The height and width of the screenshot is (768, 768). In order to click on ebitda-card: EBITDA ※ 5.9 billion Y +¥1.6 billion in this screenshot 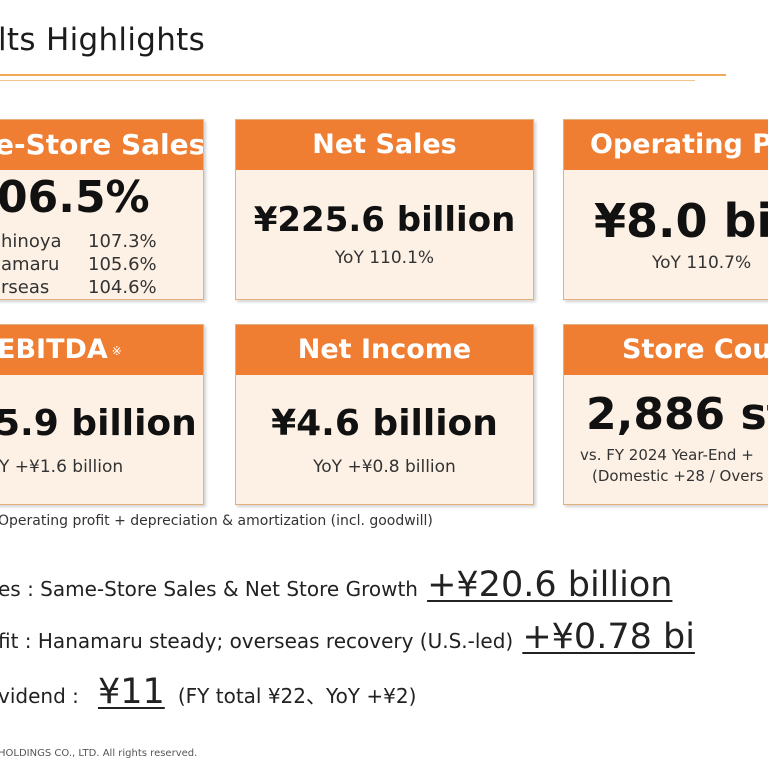, I will do `click(102, 414)`.